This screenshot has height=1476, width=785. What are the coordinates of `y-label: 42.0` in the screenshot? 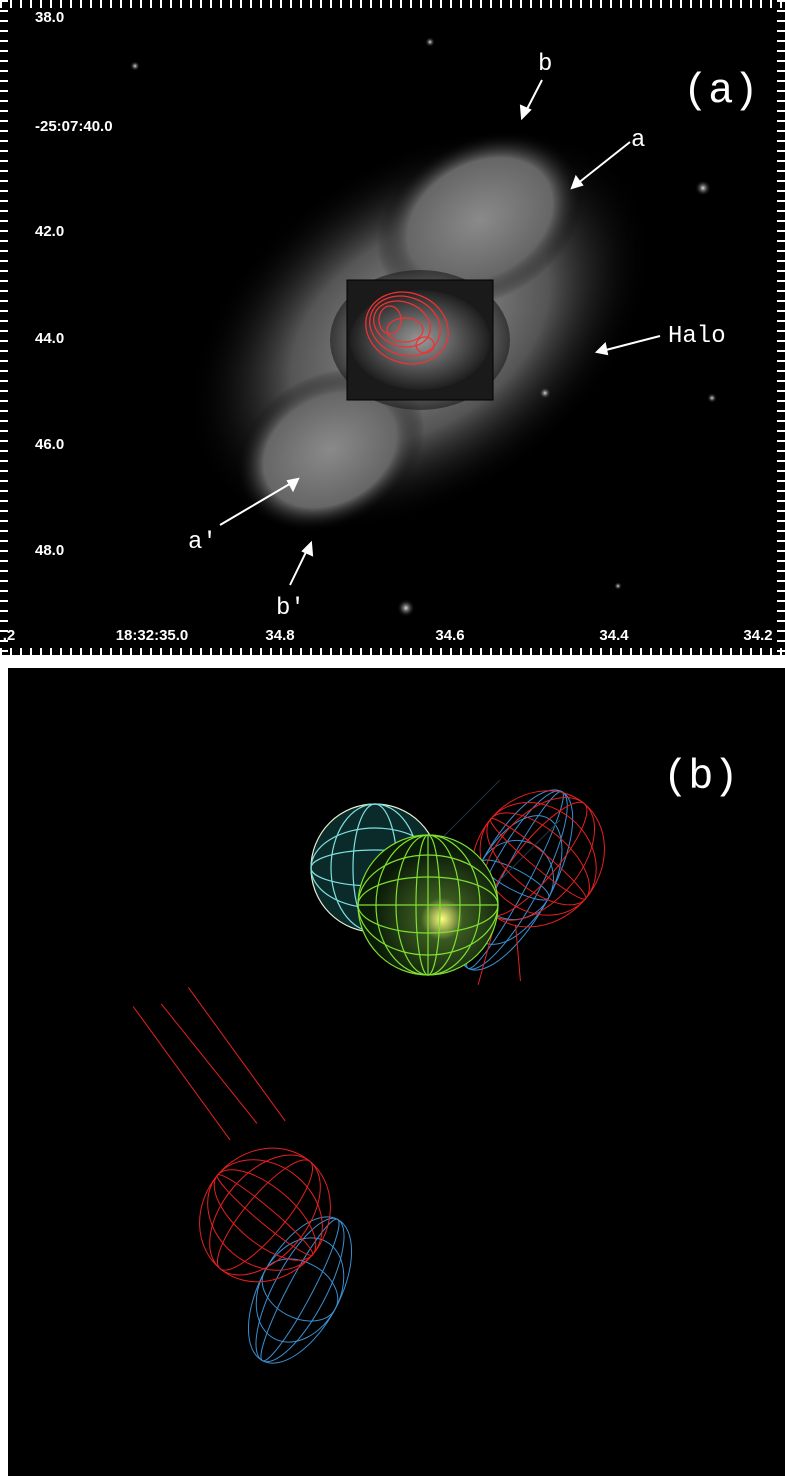 It's located at (49, 231).